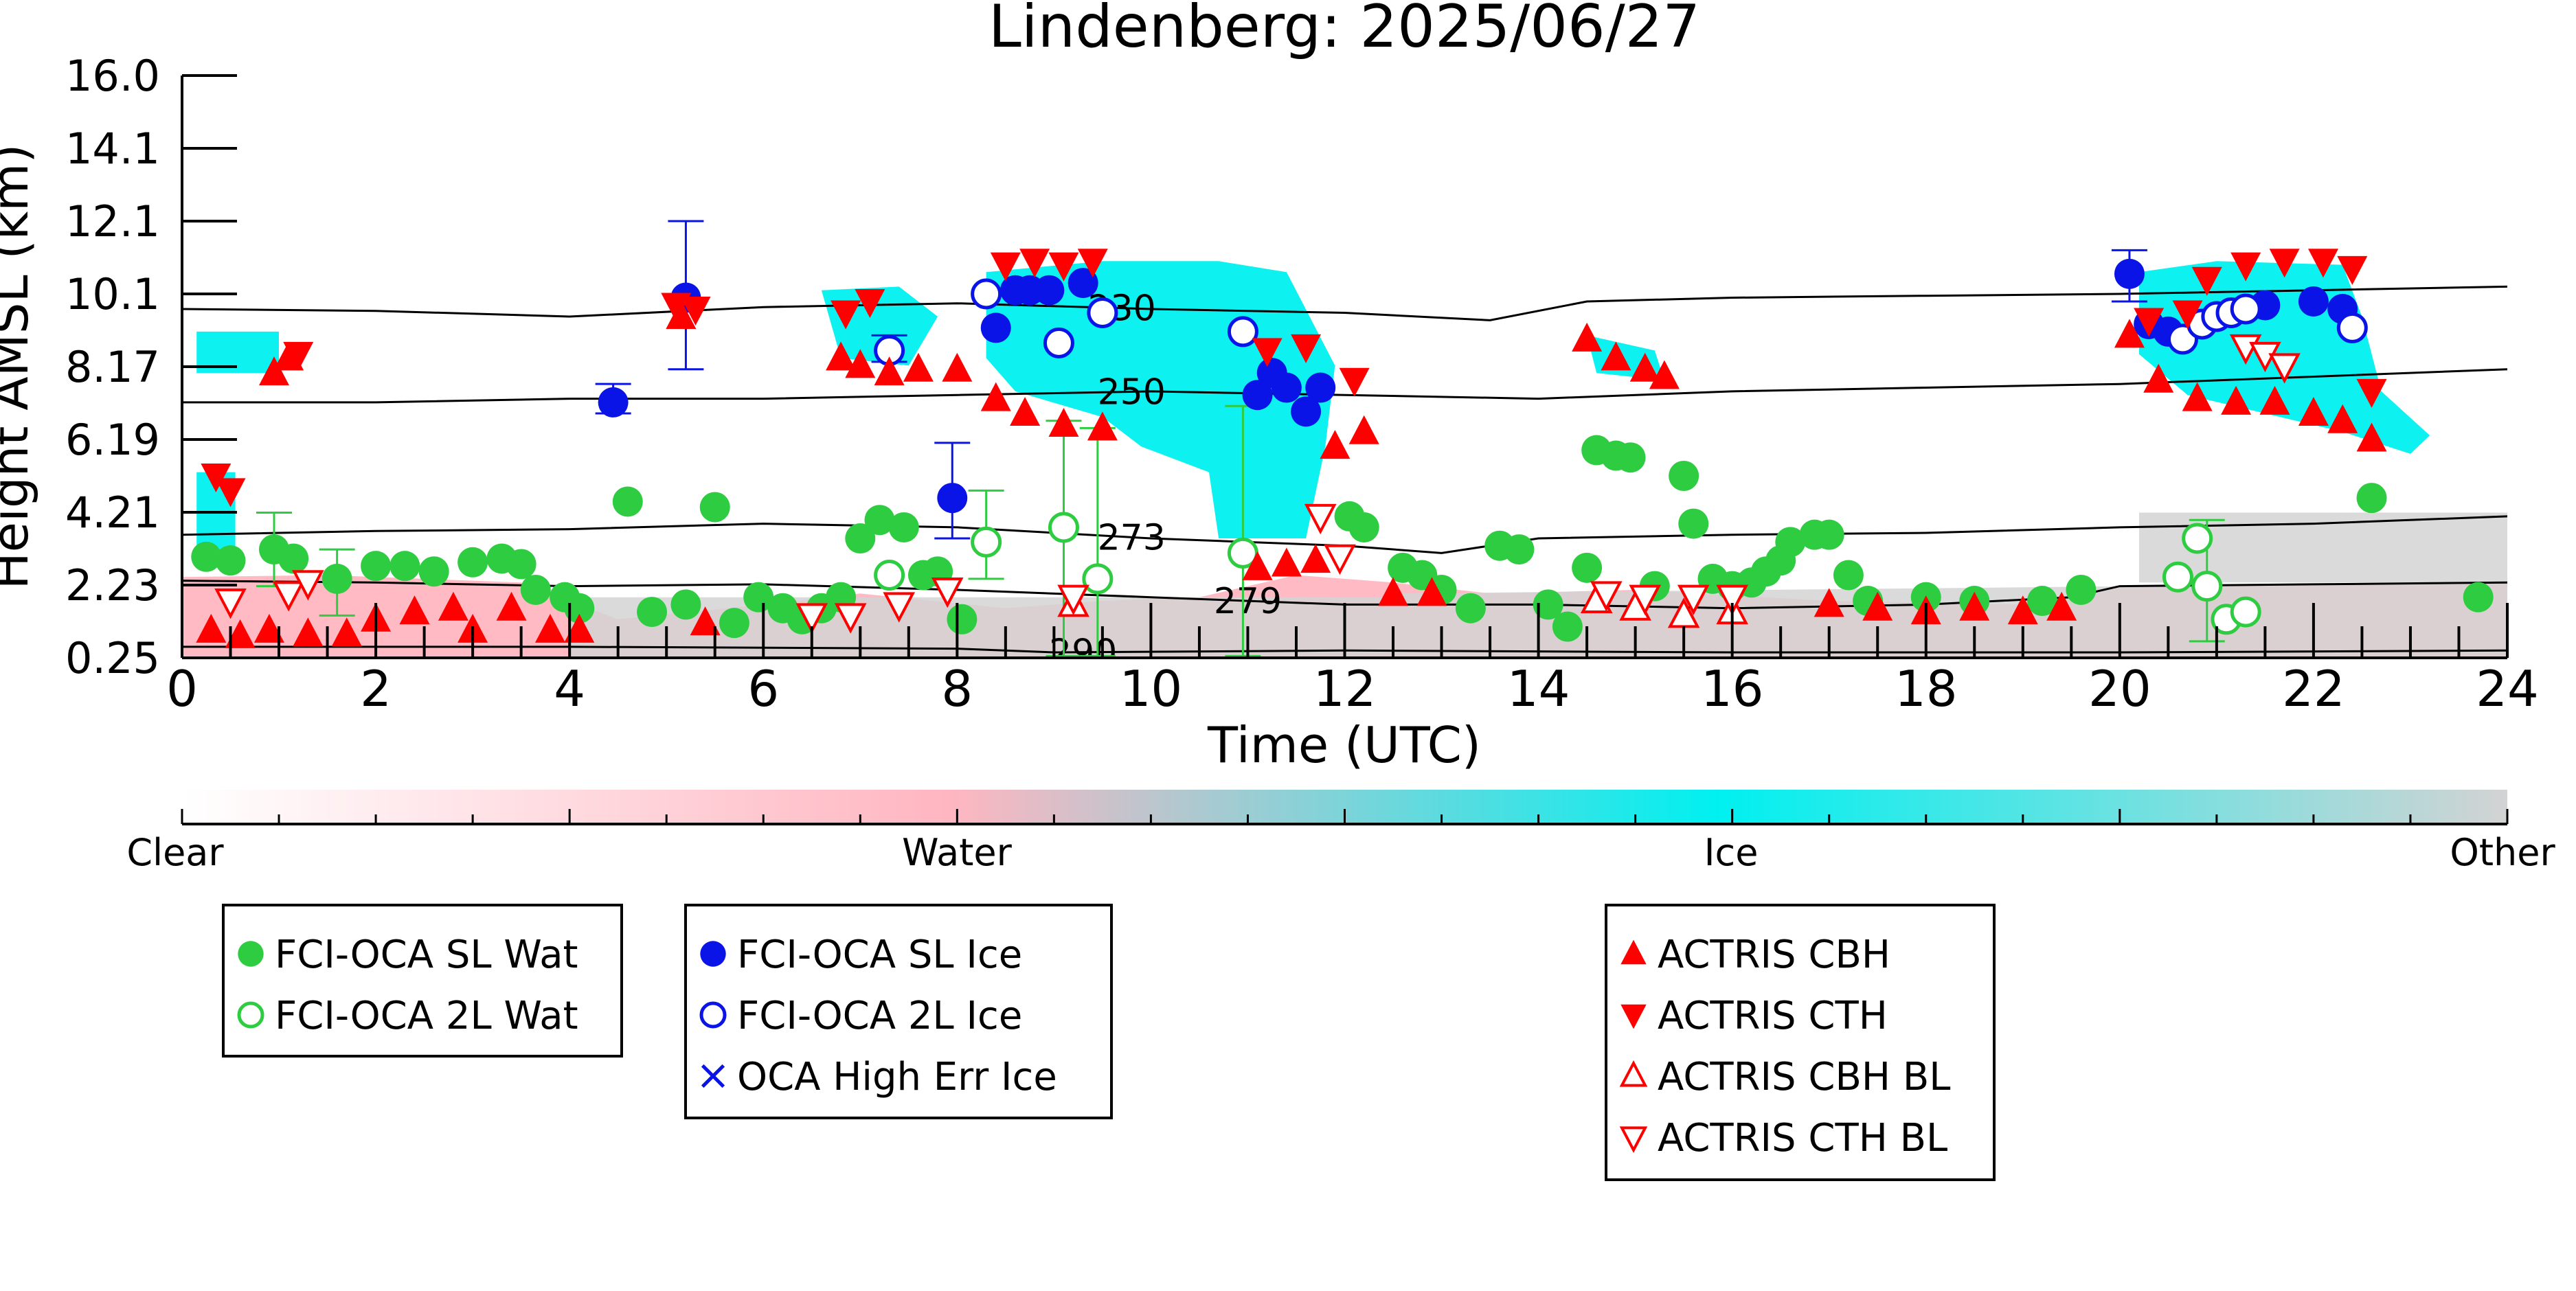  I want to click on y-tick-label: 16.0, so click(112, 76).